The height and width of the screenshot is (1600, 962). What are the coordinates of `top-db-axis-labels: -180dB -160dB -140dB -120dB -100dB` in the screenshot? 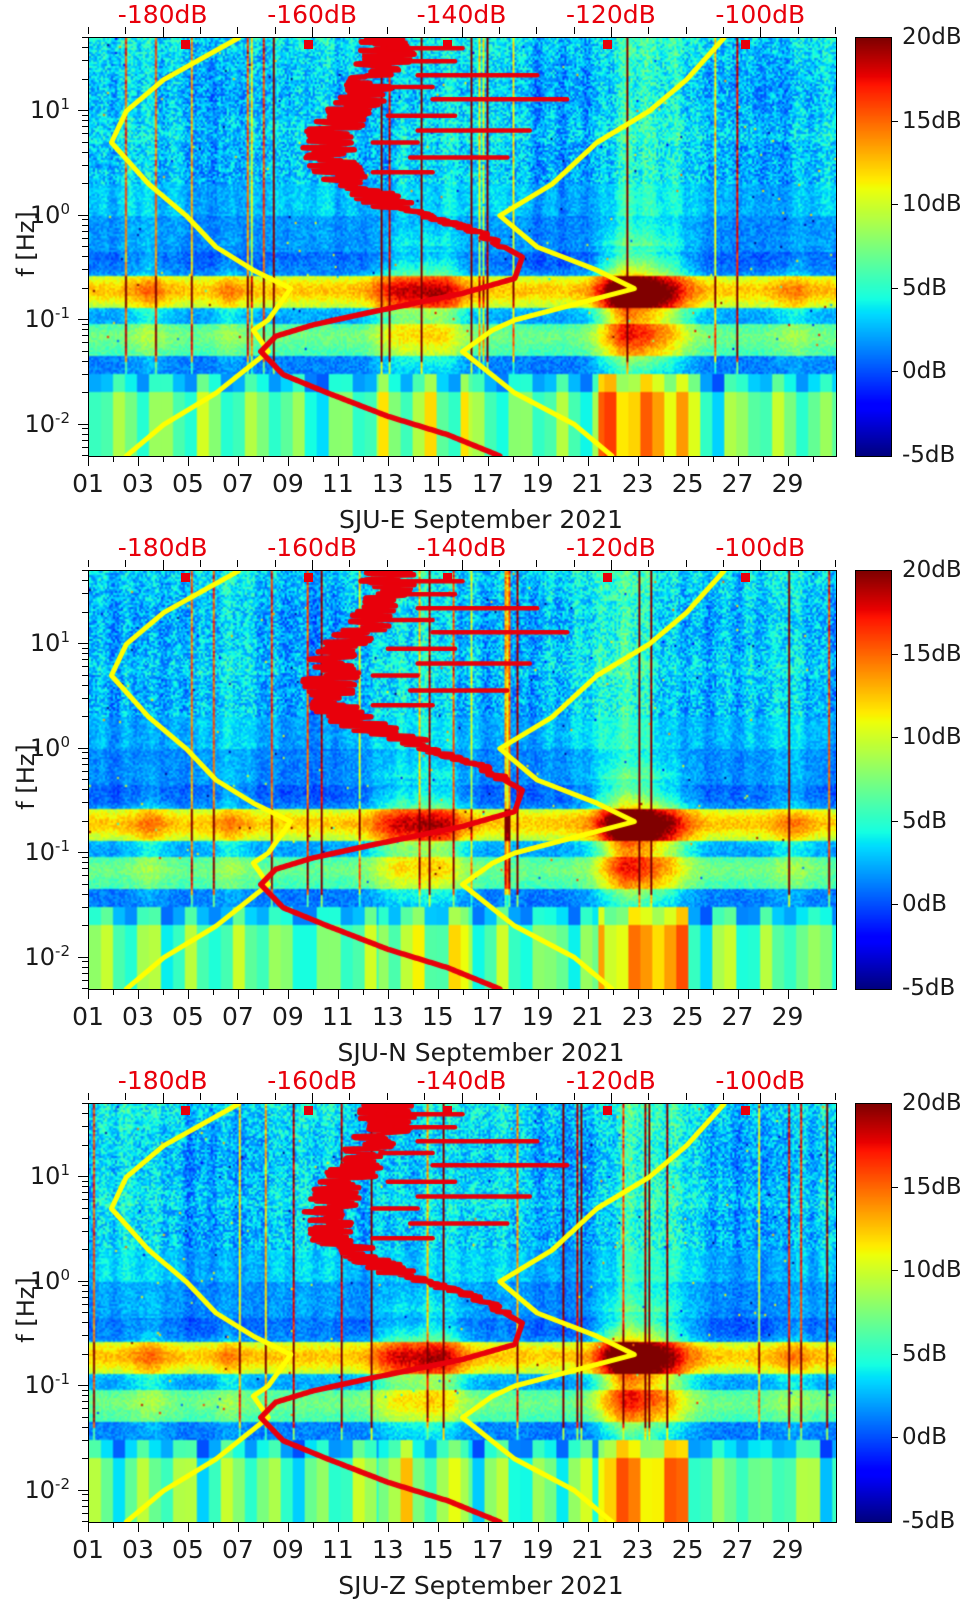 It's located at (481, 550).